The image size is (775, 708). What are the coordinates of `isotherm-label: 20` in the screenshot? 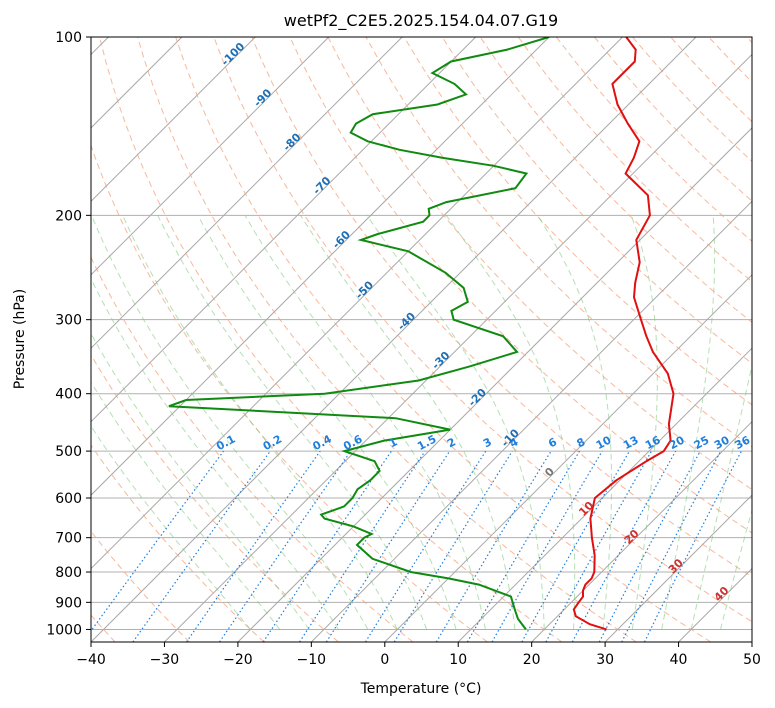 It's located at (632, 537).